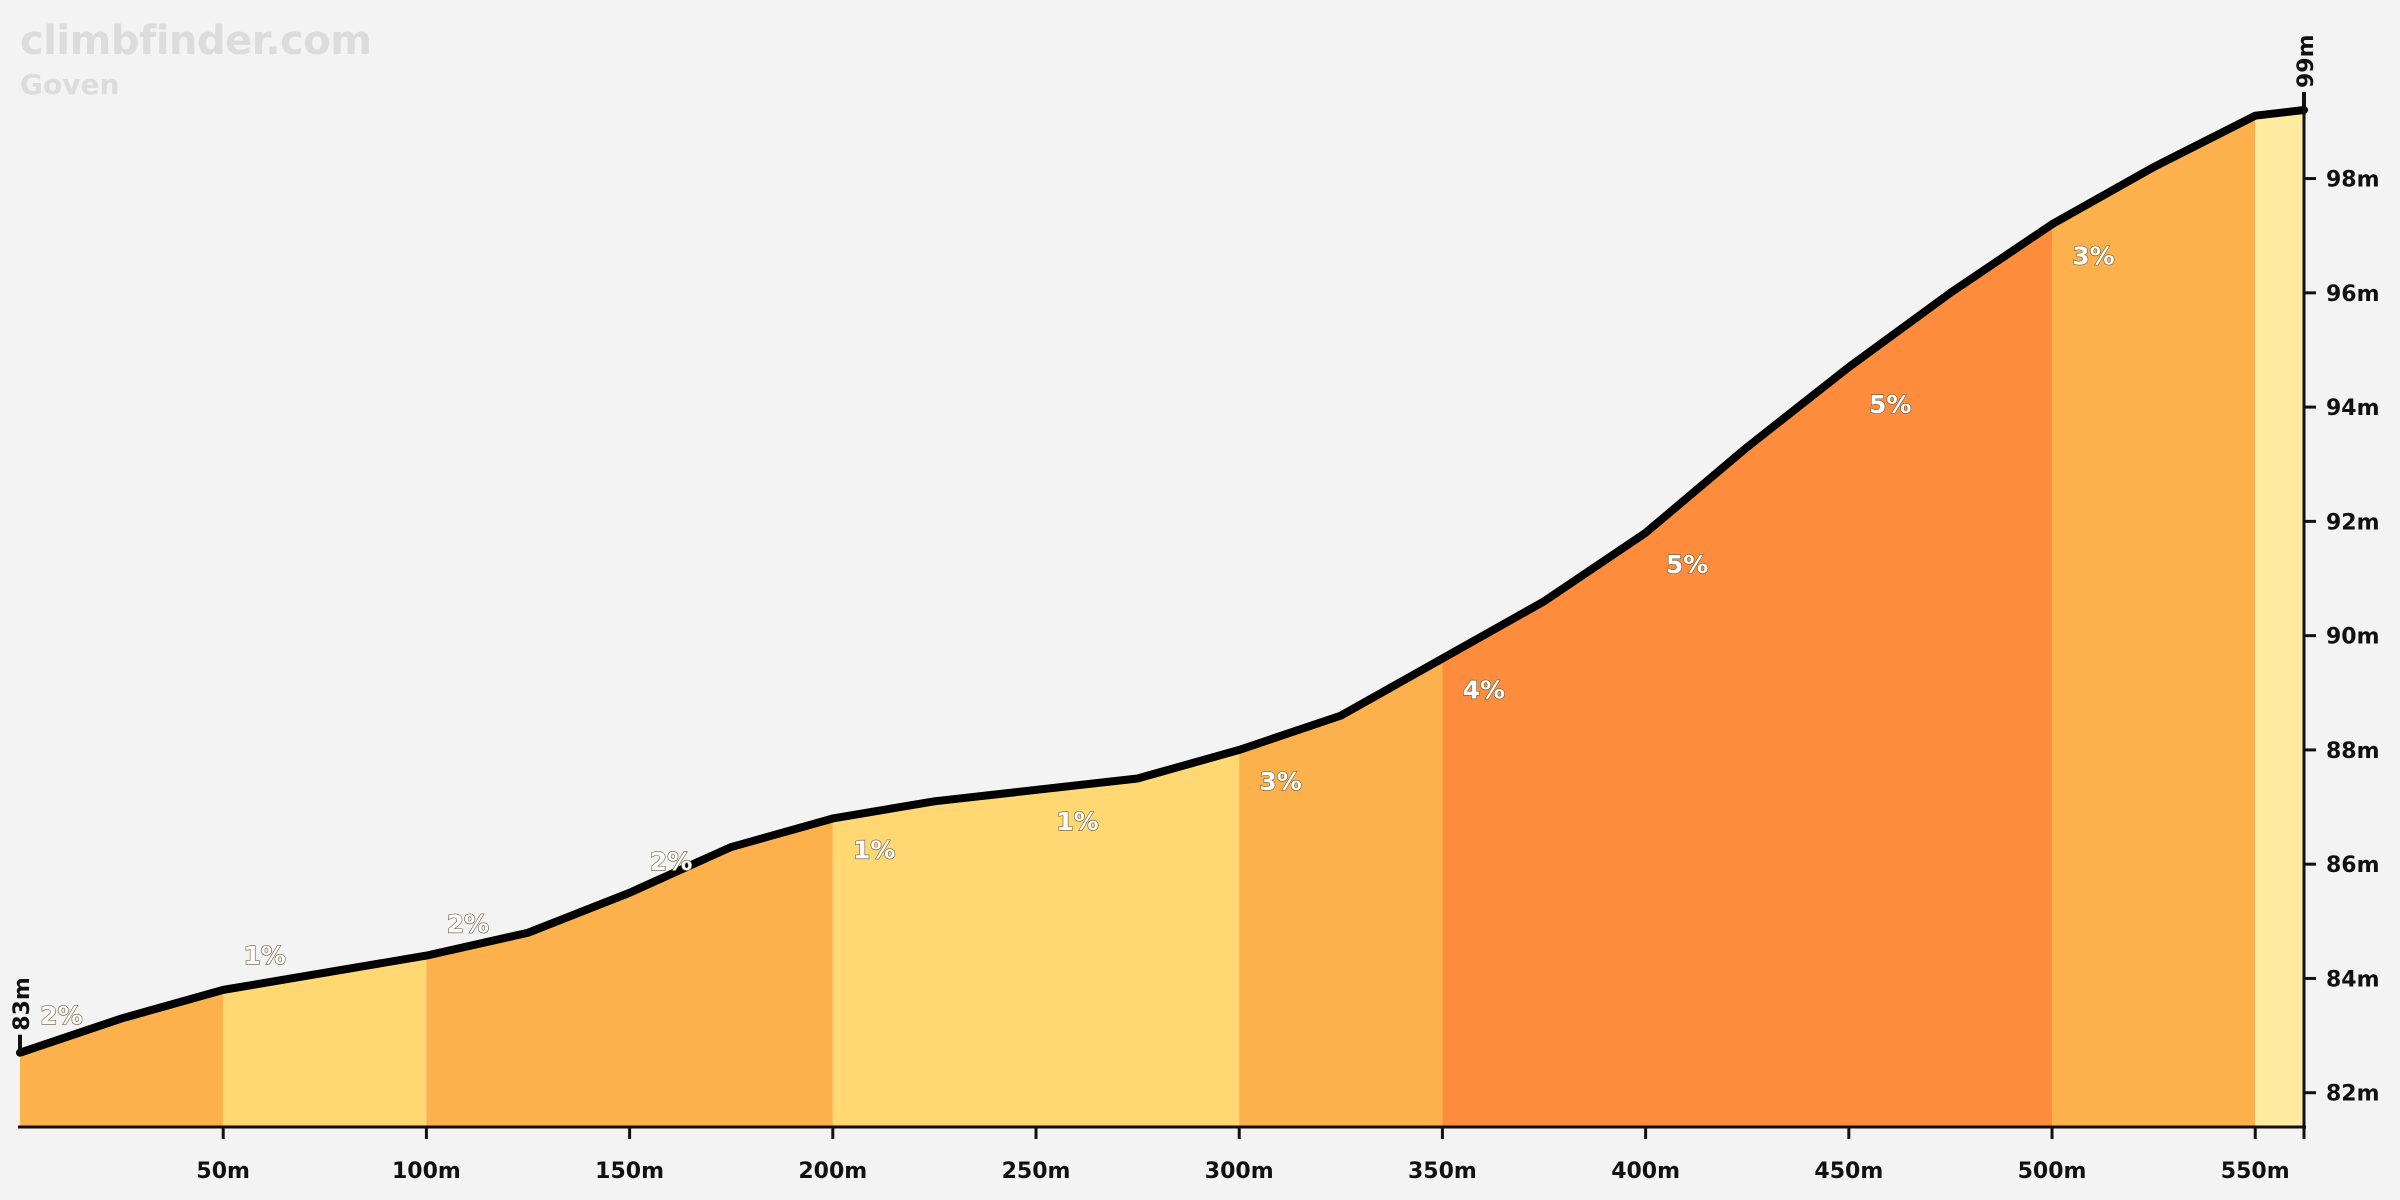  What do you see at coordinates (671, 861) in the screenshot?
I see `grade-label-4: 2%` at bounding box center [671, 861].